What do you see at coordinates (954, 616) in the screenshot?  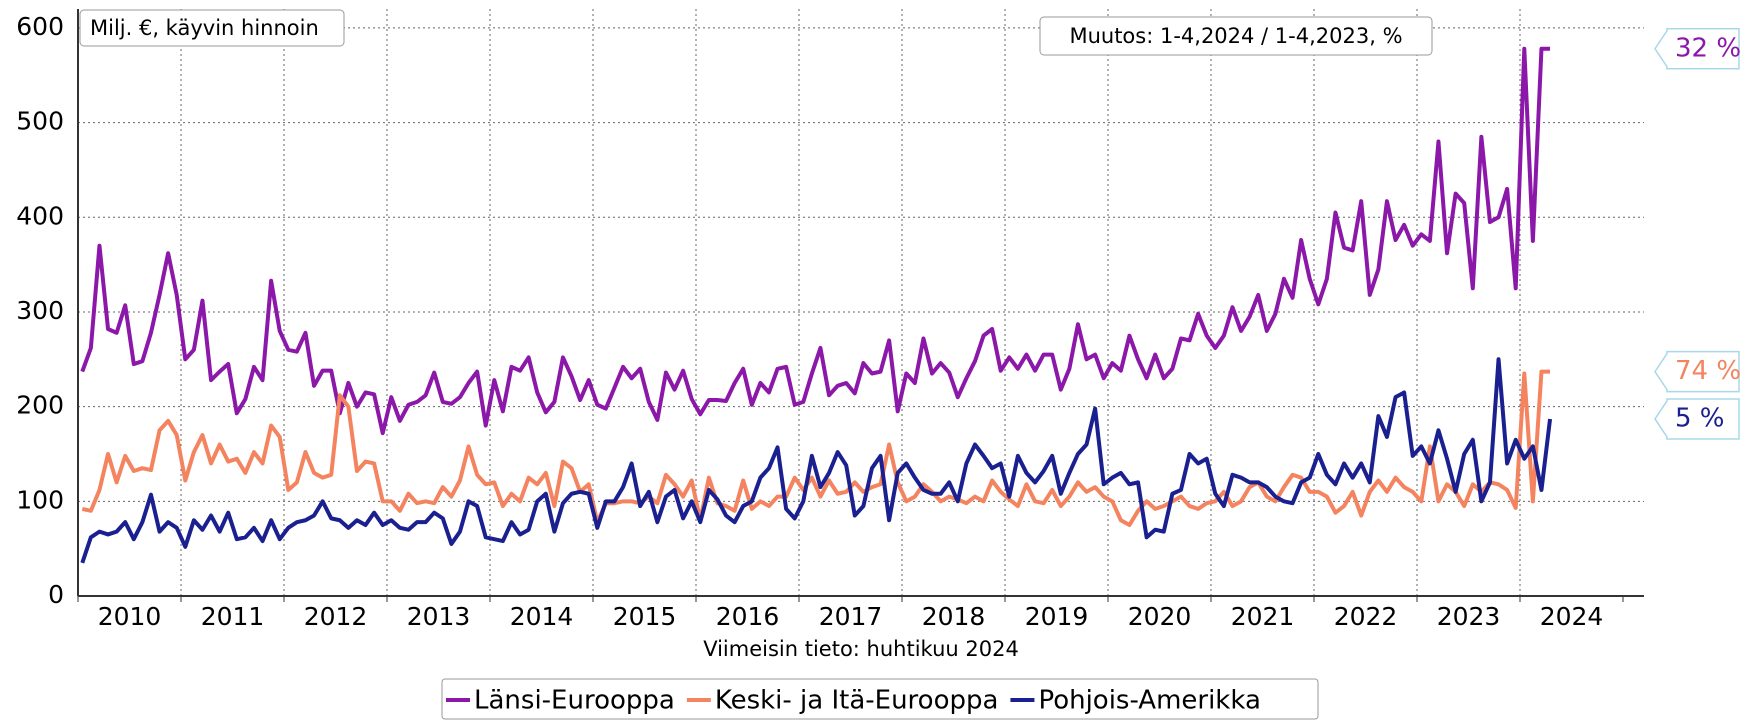 I see `x-tick-label: 2018` at bounding box center [954, 616].